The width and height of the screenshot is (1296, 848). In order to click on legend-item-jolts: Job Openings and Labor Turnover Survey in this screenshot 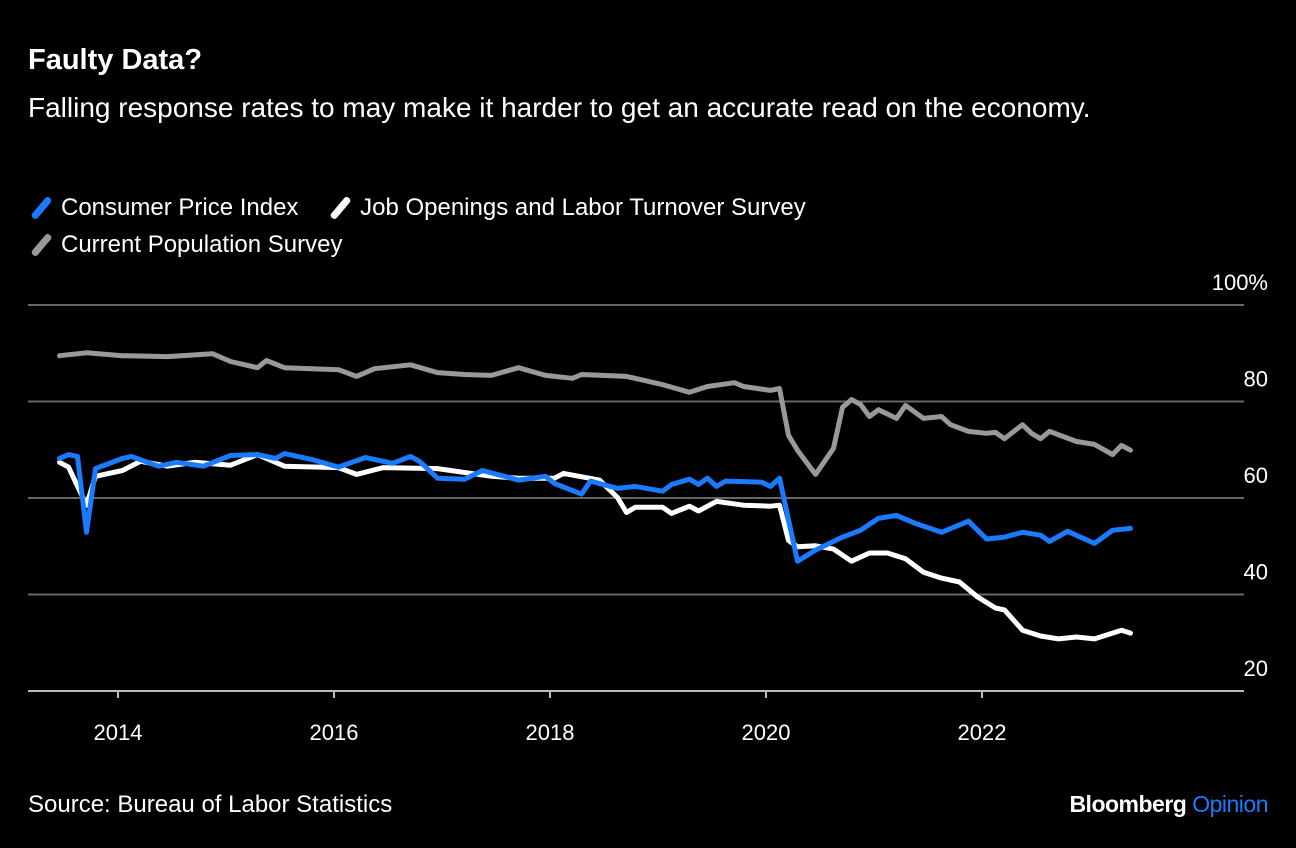, I will do `click(566, 207)`.